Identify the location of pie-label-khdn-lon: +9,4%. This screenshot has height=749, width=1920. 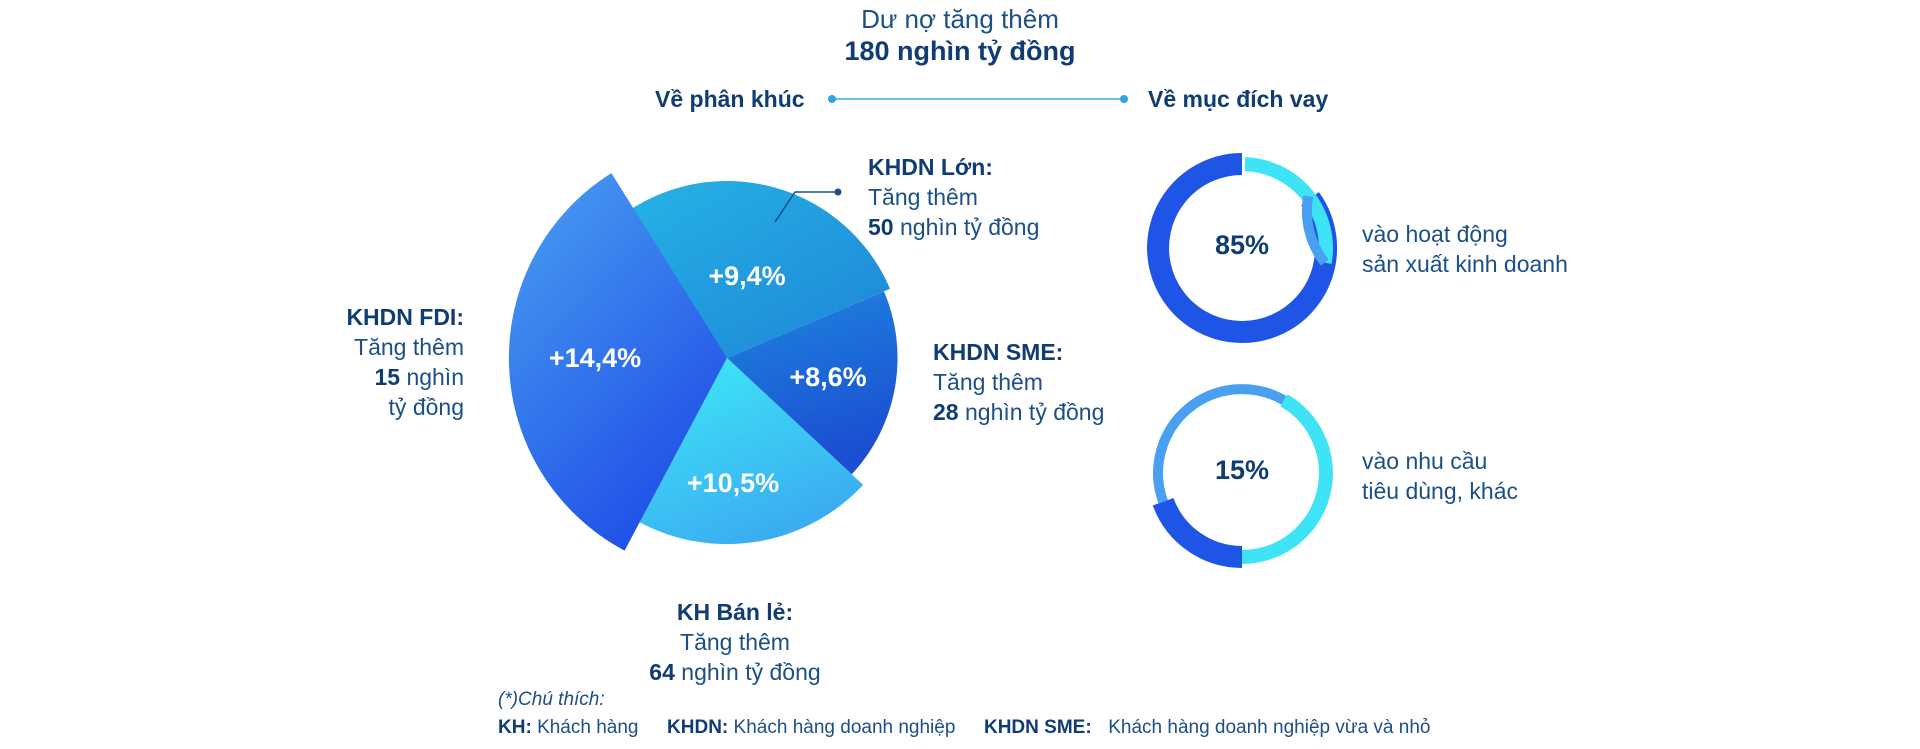
(746, 276).